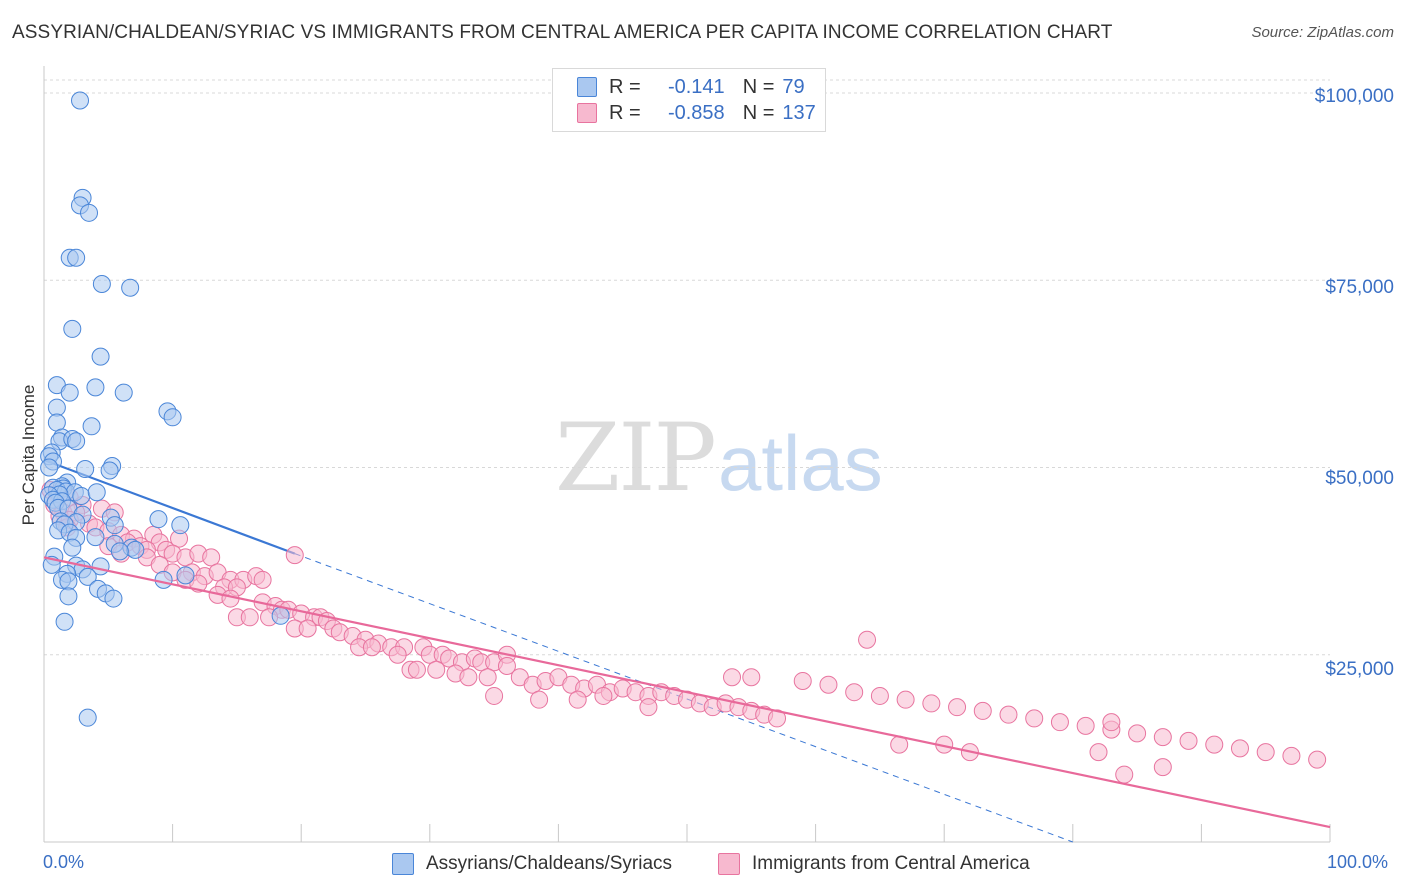 Image resolution: width=1406 pixels, height=892 pixels. Describe the element at coordinates (549, 863) in the screenshot. I see `legend-label: Assyrians/Chaldeans/Syriacs` at that location.